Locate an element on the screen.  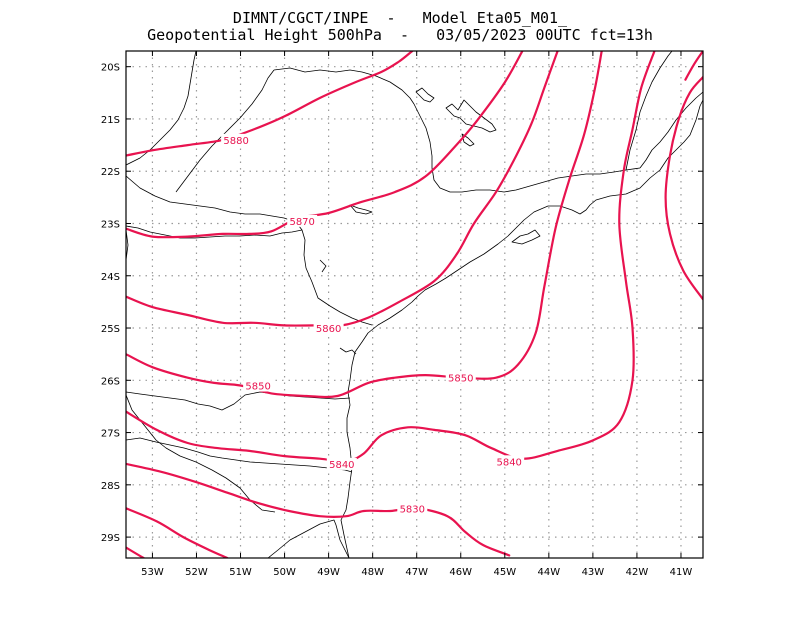
lat-tick-label: 27S is located at coordinates (110, 434).